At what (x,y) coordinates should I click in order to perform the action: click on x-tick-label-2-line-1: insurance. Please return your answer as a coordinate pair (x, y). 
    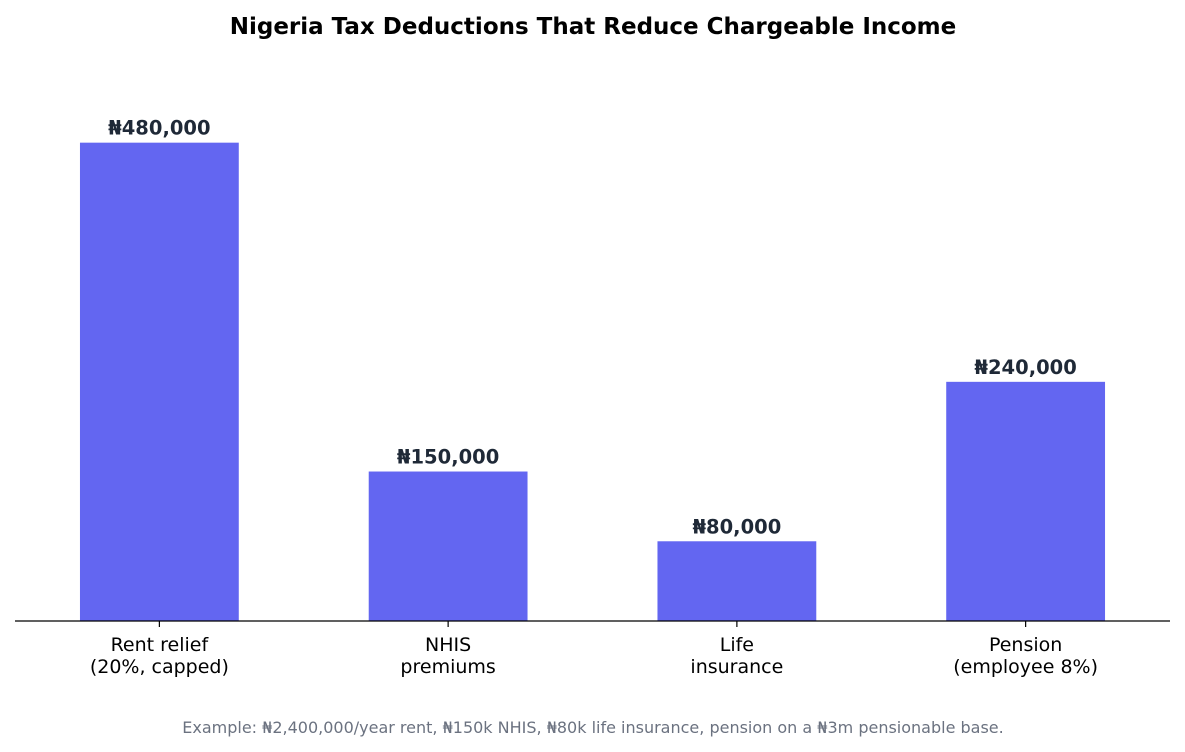
    Looking at the image, I should click on (736, 667).